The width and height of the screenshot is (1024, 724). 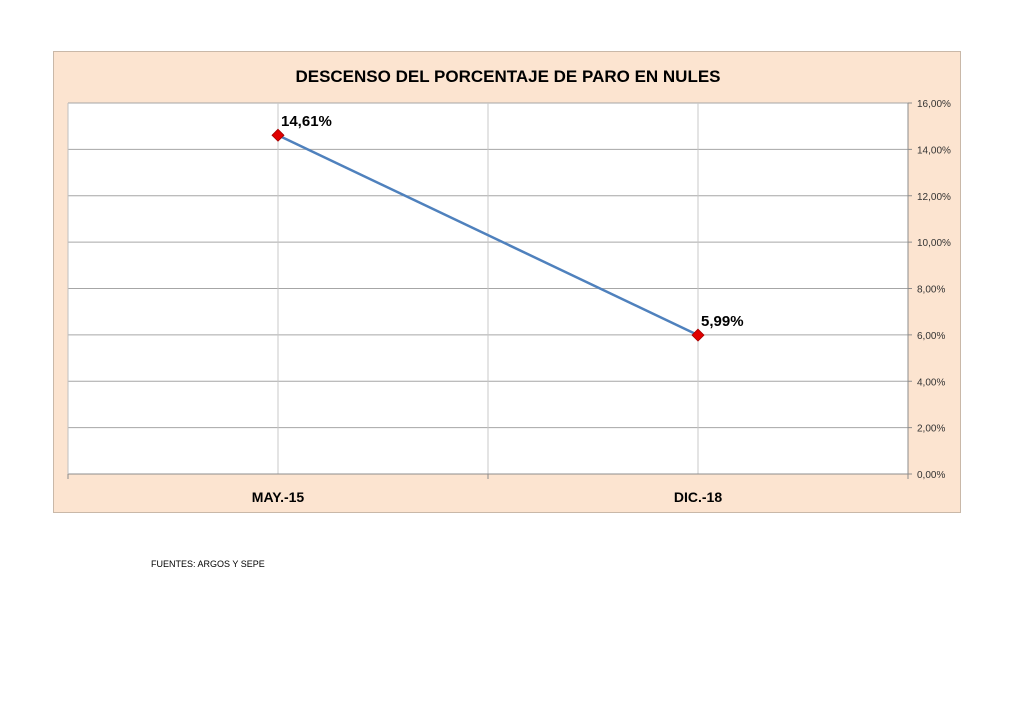 I want to click on series-line, so click(x=488, y=235).